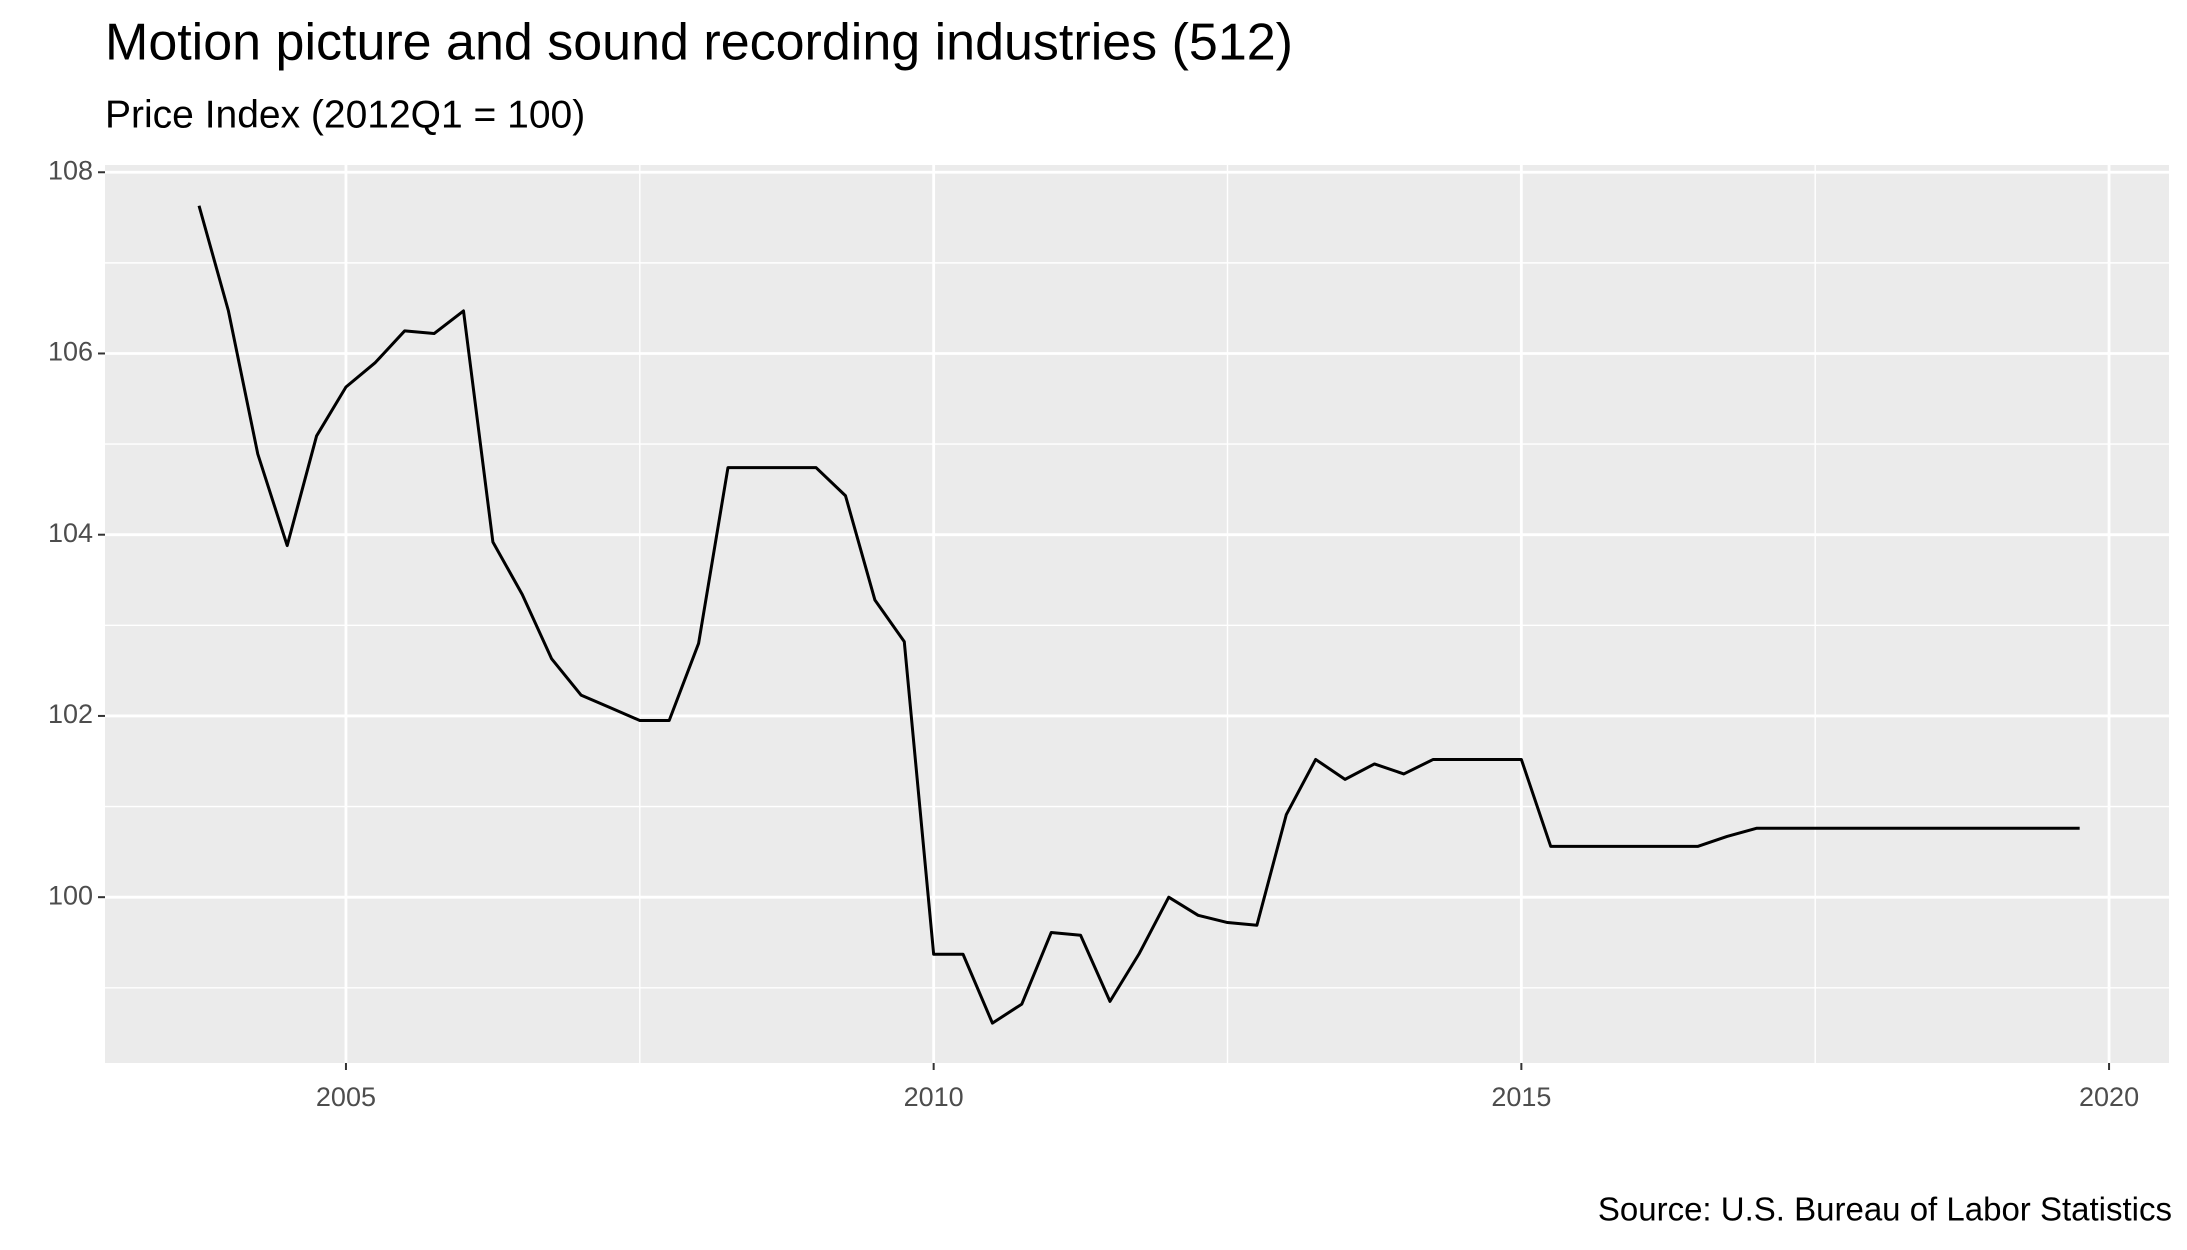  I want to click on x-tick-label: 2010, so click(934, 1097).